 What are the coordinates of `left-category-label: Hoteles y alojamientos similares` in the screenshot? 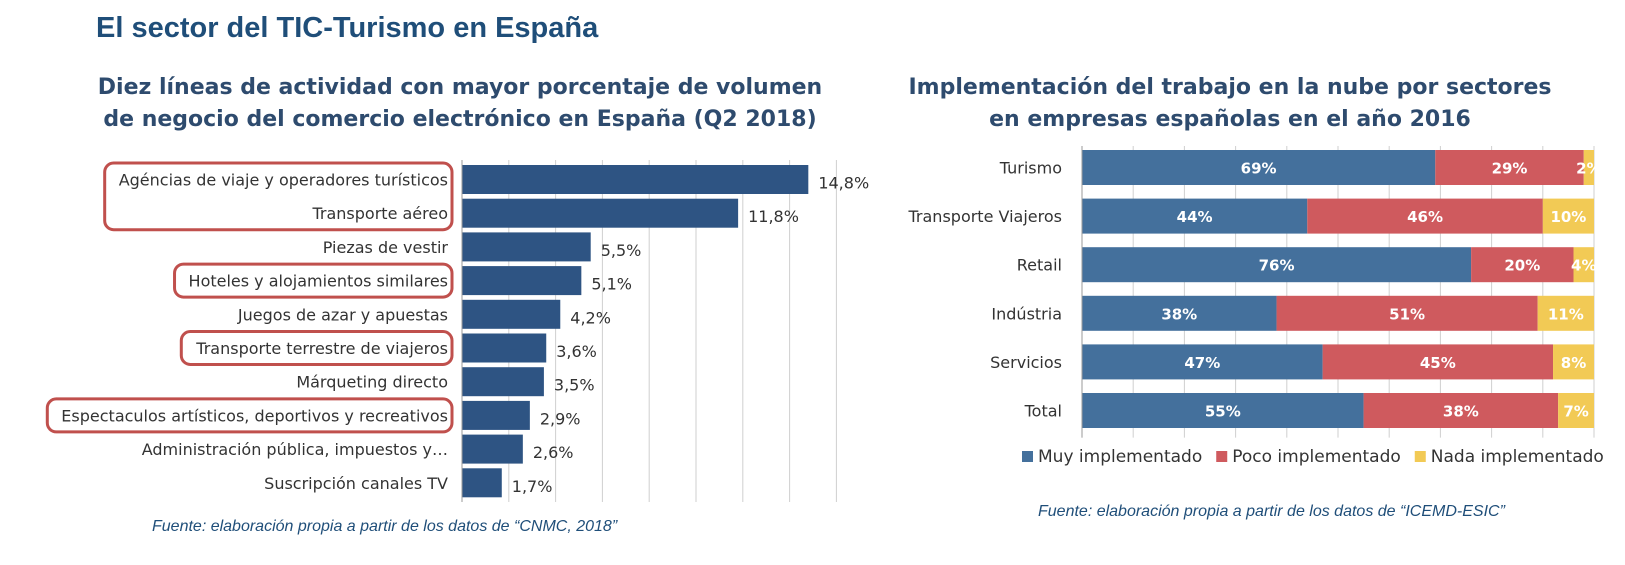 It's located at (318, 281).